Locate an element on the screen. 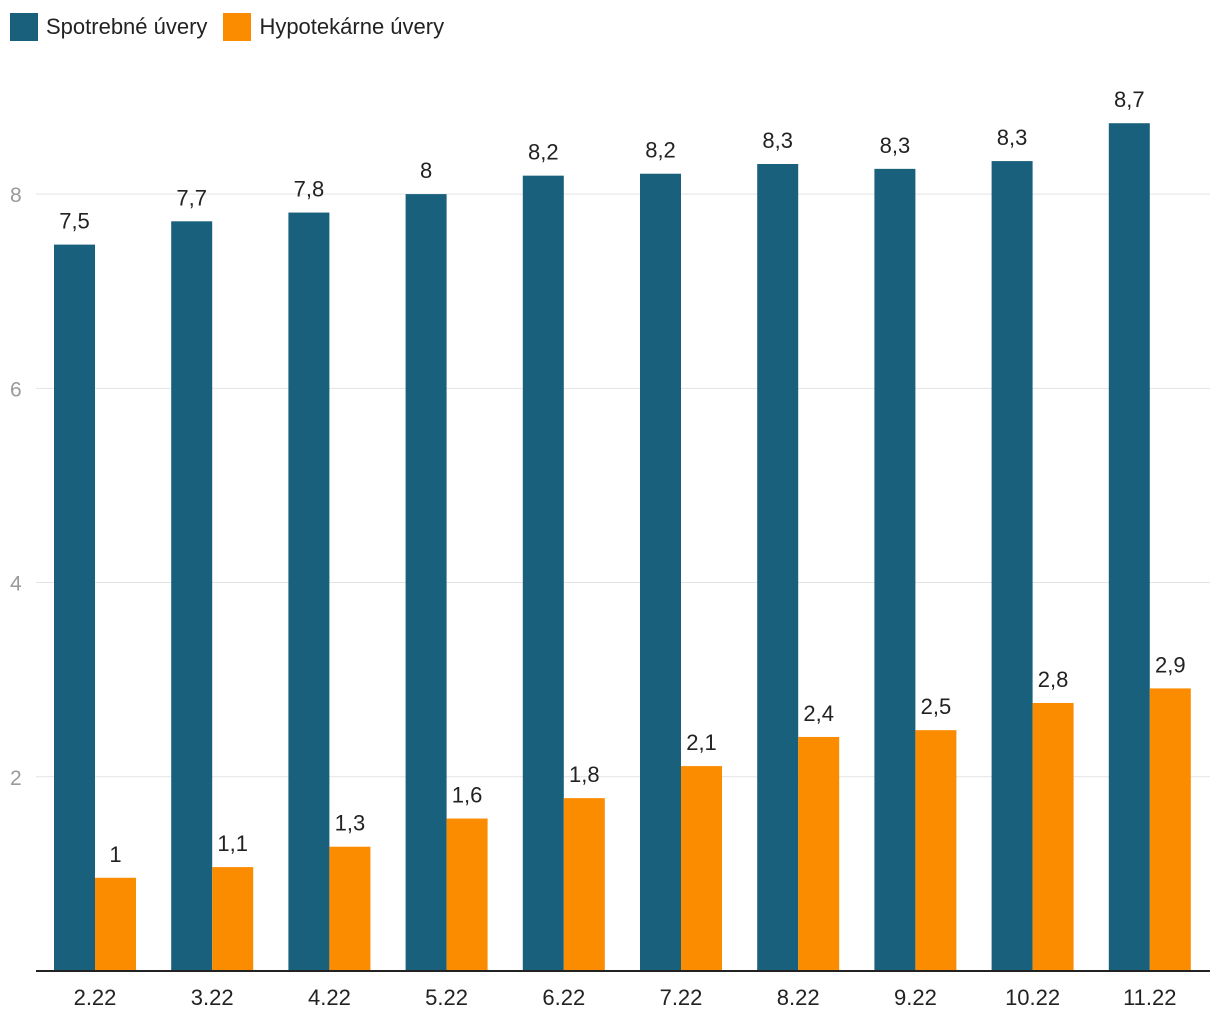  data-label: 8 is located at coordinates (426, 170).